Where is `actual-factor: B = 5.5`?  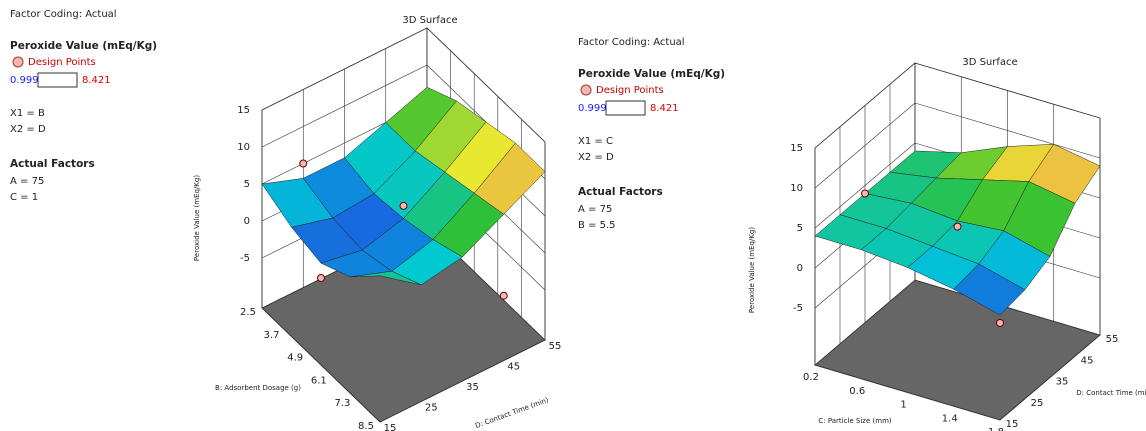 actual-factor: B = 5.5 is located at coordinates (597, 225).